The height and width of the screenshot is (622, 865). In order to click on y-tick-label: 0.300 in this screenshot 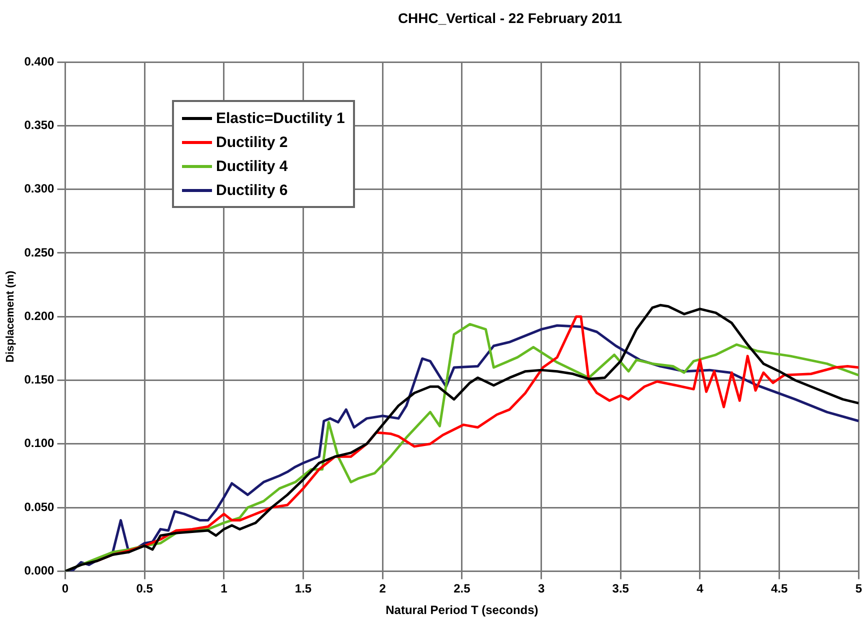, I will do `click(39, 189)`.